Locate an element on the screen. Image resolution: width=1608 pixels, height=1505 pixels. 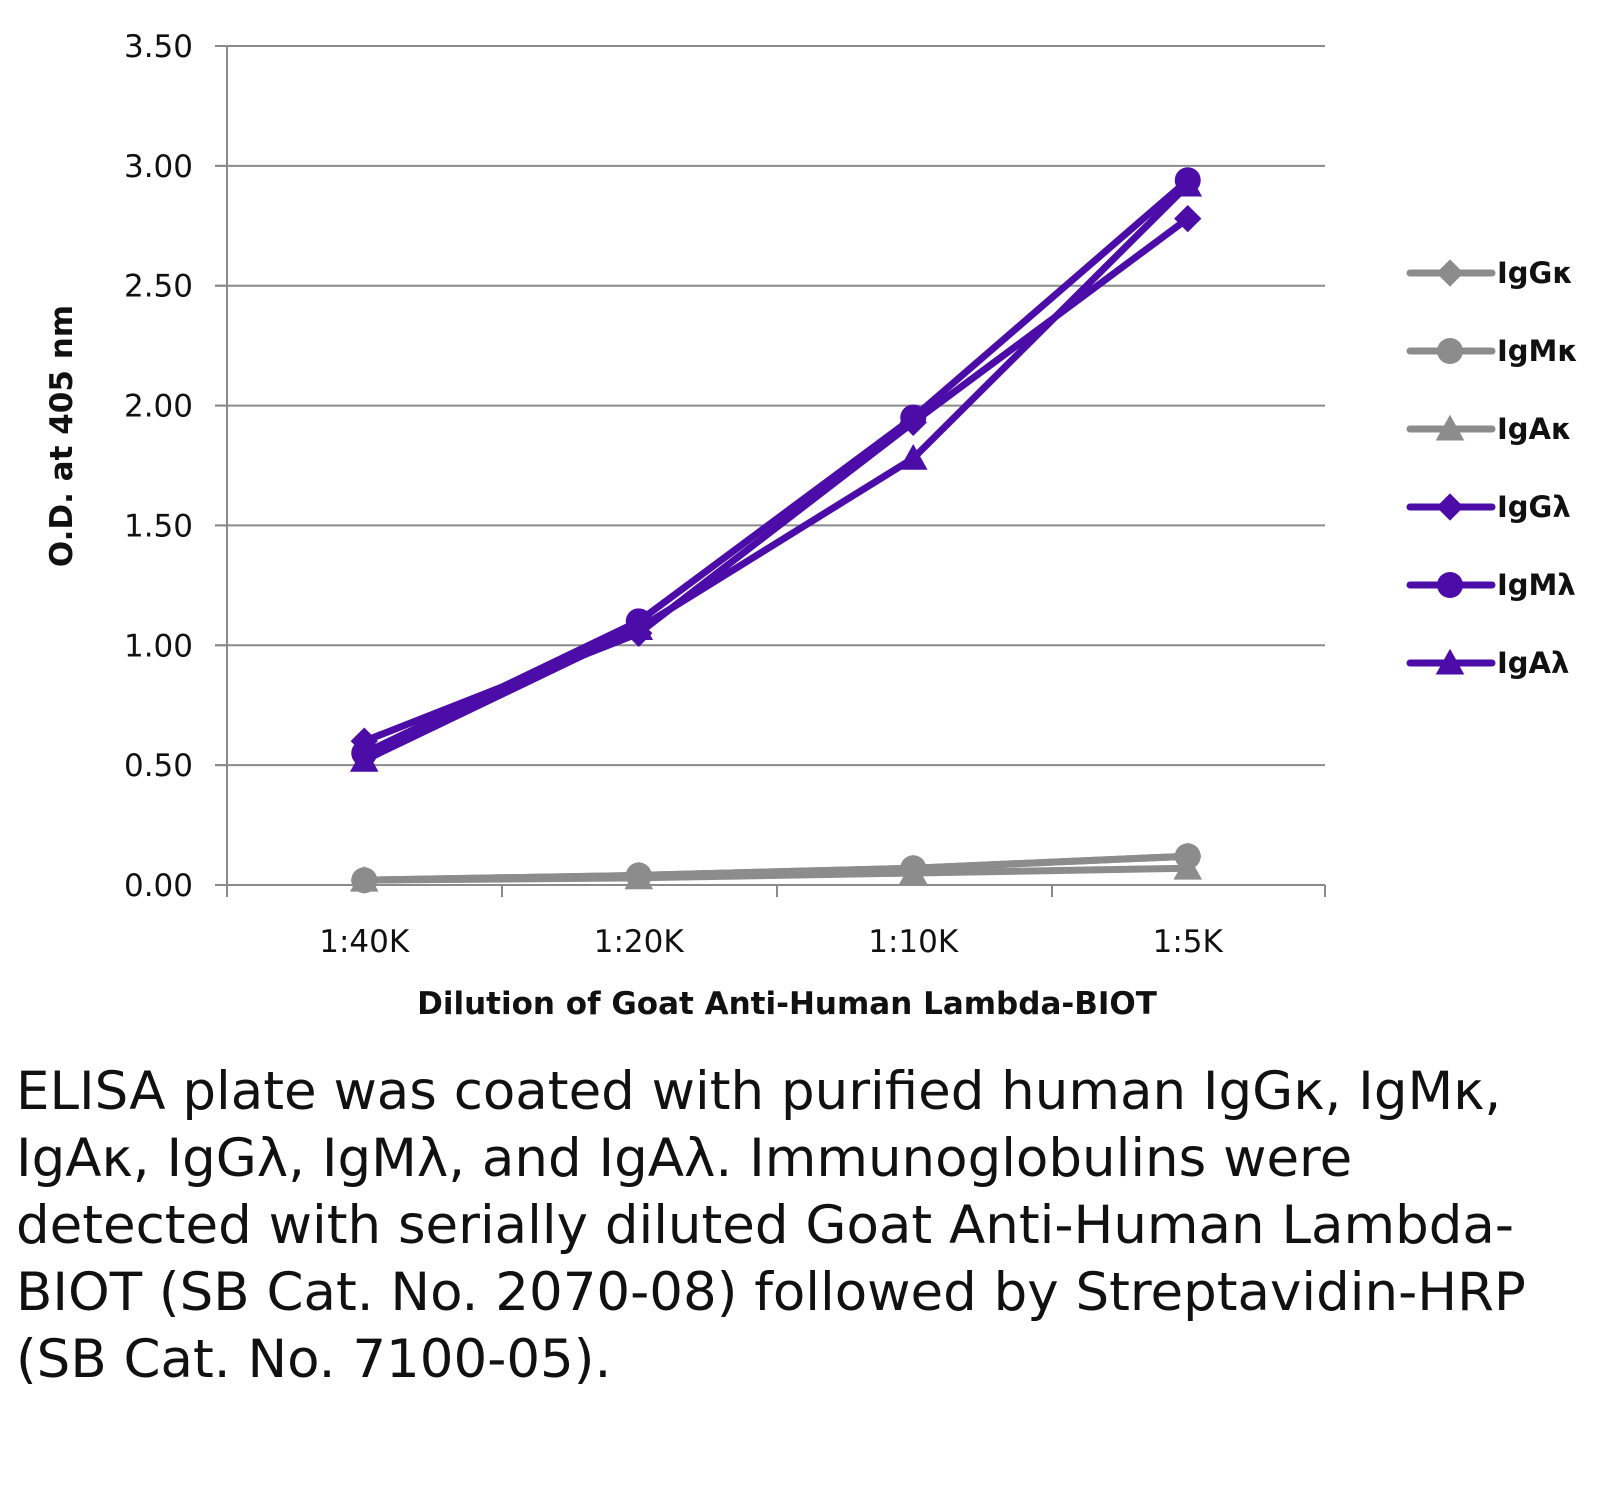
y-tick-label: 1.50 is located at coordinates (158, 526).